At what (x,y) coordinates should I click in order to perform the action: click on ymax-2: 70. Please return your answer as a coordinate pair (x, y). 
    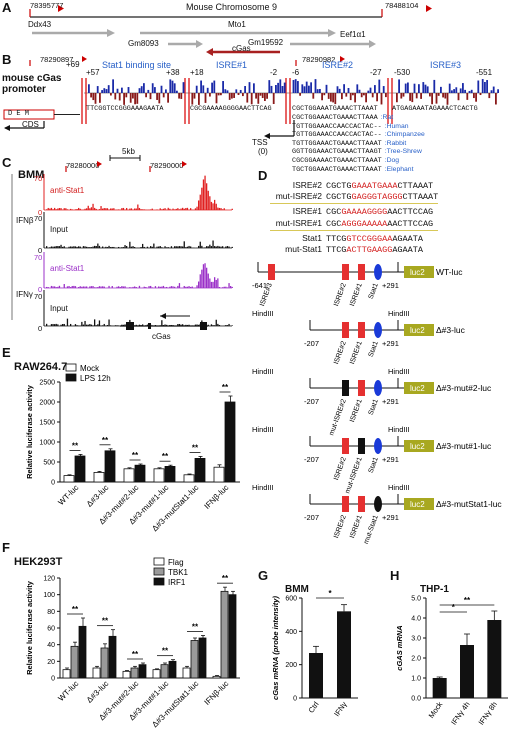
    Looking at the image, I should click on (38, 218).